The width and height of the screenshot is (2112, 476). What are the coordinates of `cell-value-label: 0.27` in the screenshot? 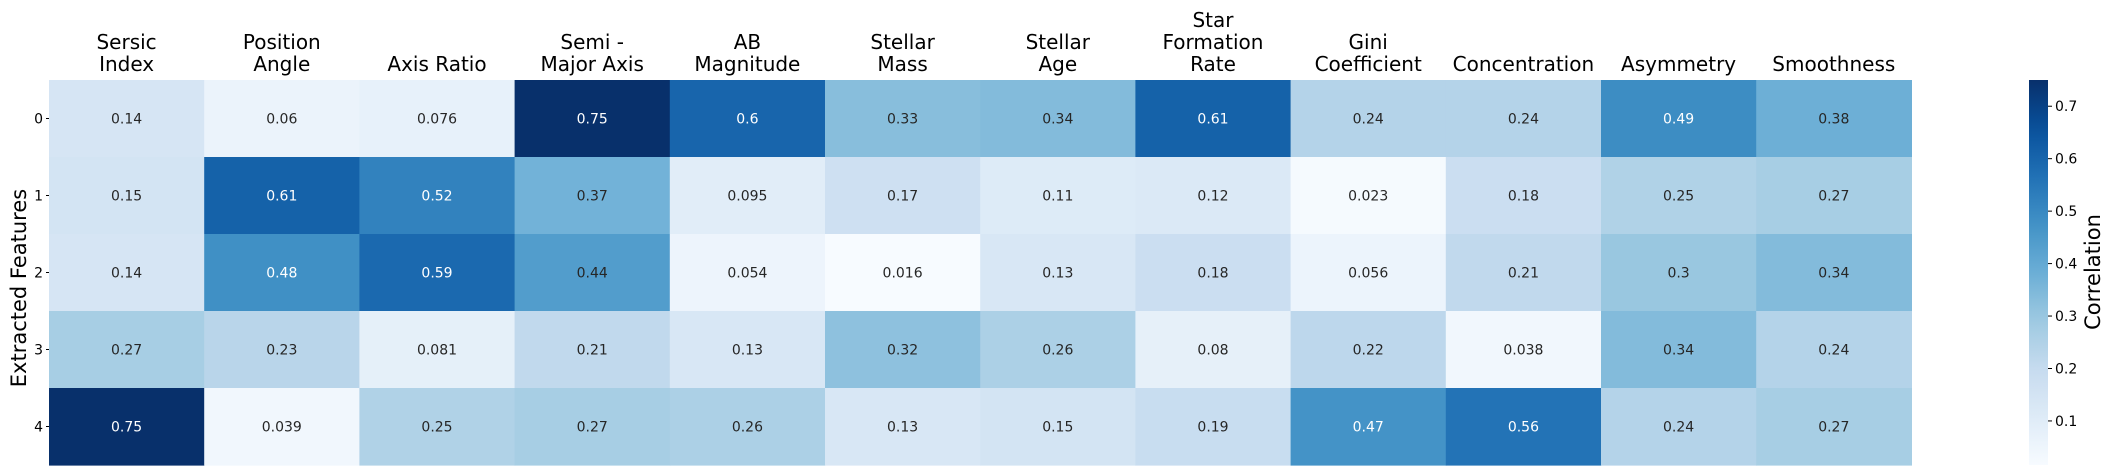 It's located at (592, 428).